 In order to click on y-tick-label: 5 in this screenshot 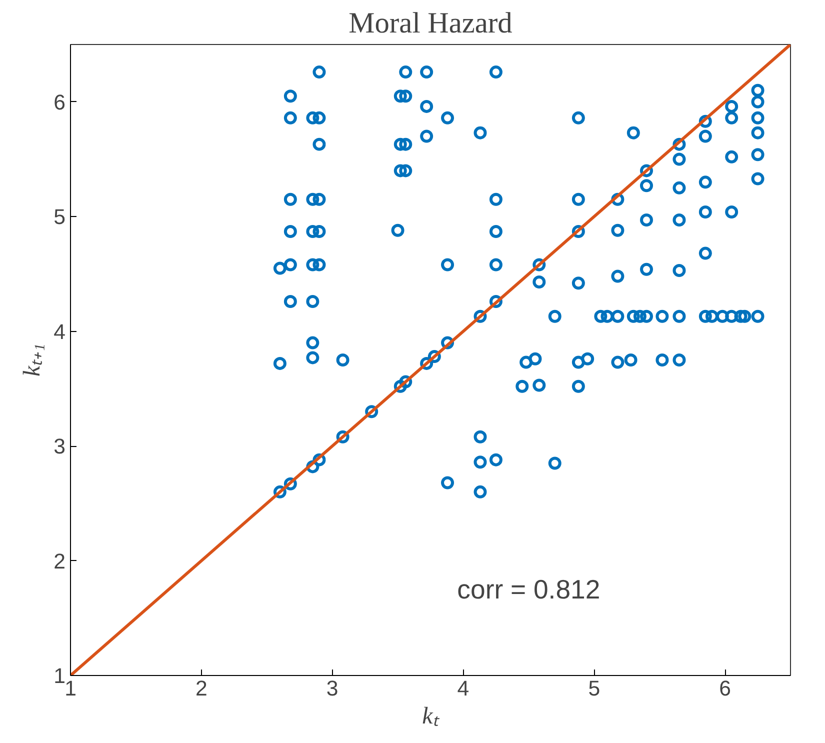, I will do `click(60, 217)`.